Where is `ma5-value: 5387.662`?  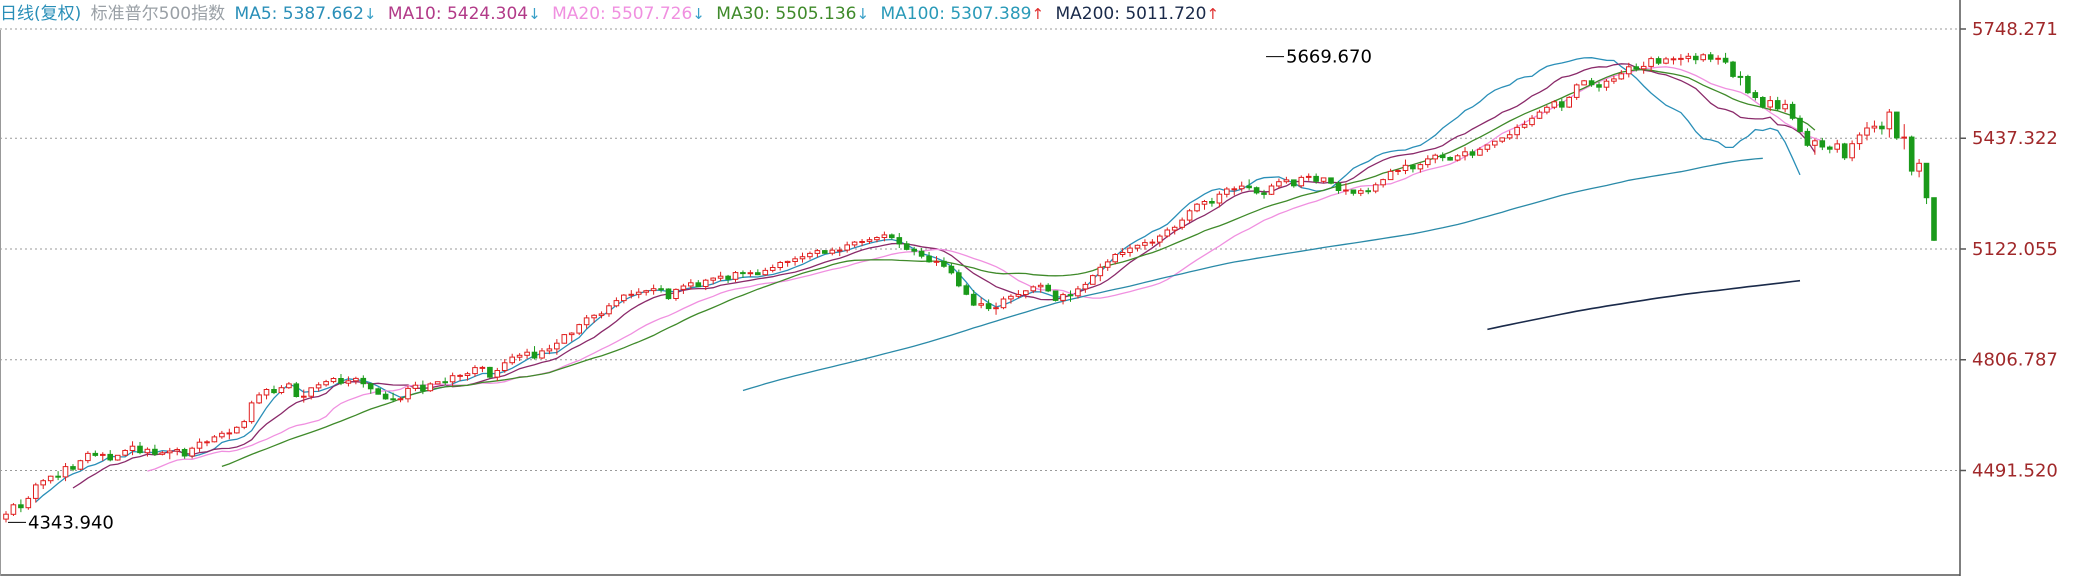
ma5-value: 5387.662 is located at coordinates (323, 14).